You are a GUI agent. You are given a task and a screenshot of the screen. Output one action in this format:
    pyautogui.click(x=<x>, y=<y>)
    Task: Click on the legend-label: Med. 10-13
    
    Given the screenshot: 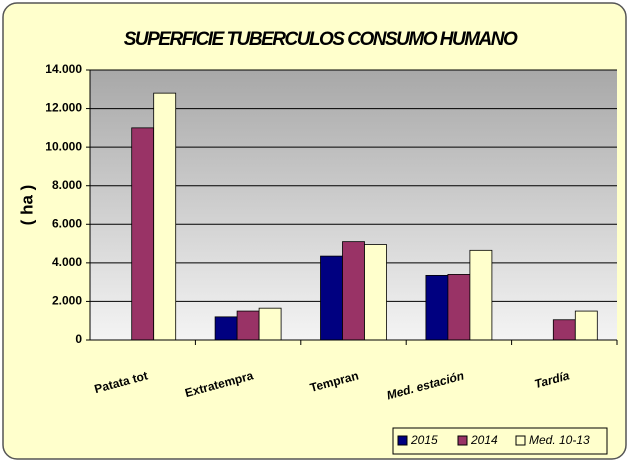 What is the action you would take?
    pyautogui.click(x=559, y=440)
    